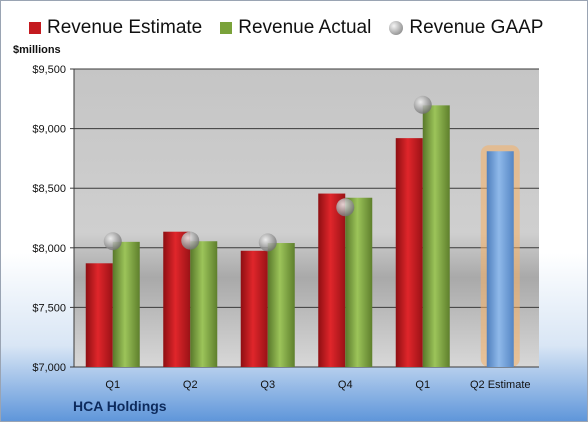  Describe the element at coordinates (500, 385) in the screenshot. I see `x-tick-label: Q2 Estimate` at that location.